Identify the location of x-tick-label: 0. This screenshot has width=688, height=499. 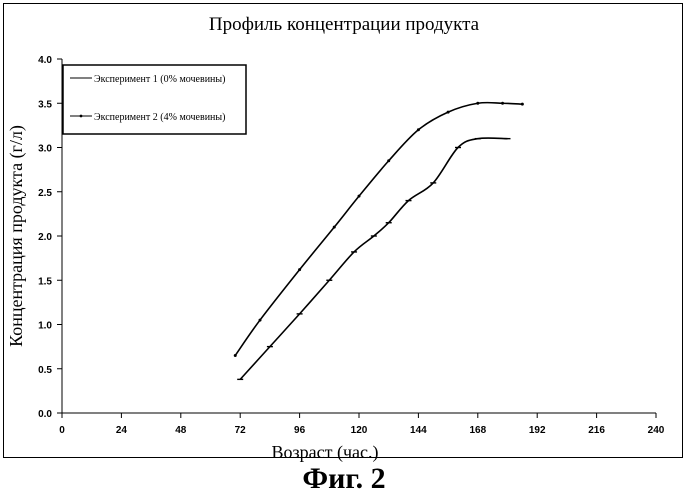
(62, 430).